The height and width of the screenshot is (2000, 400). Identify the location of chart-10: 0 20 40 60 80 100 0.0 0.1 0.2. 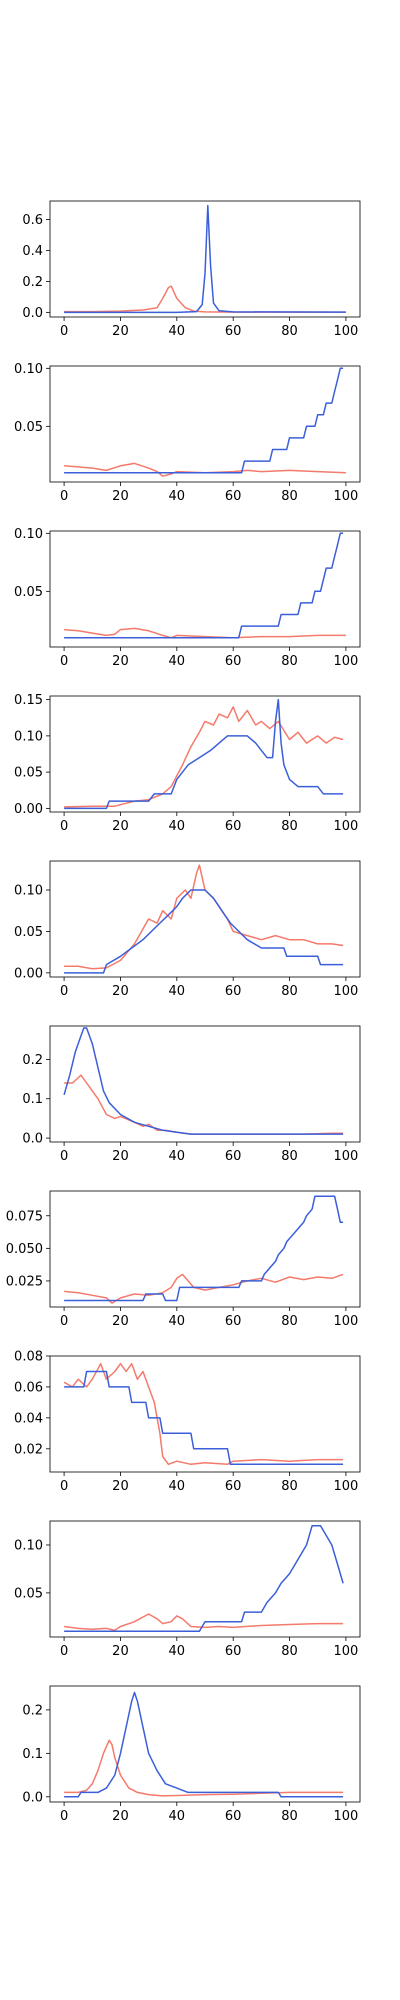
(191, 1754).